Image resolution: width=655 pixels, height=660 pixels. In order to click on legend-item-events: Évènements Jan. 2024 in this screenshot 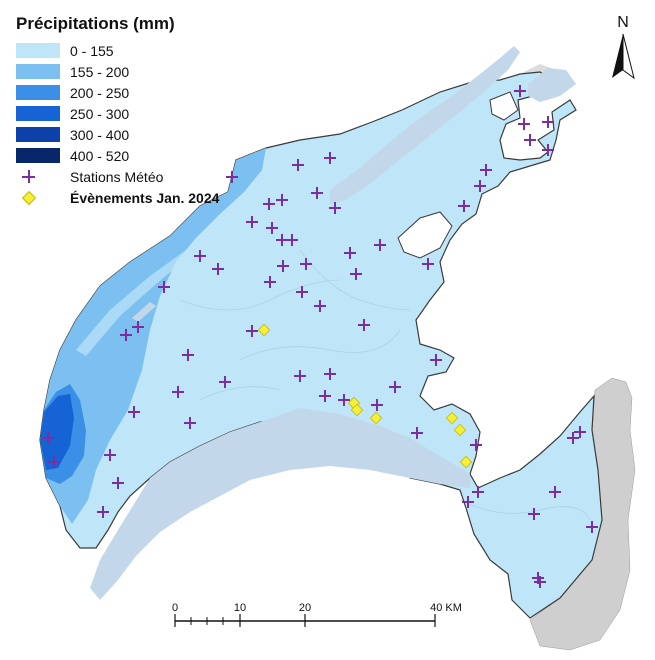, I will do `click(117, 197)`.